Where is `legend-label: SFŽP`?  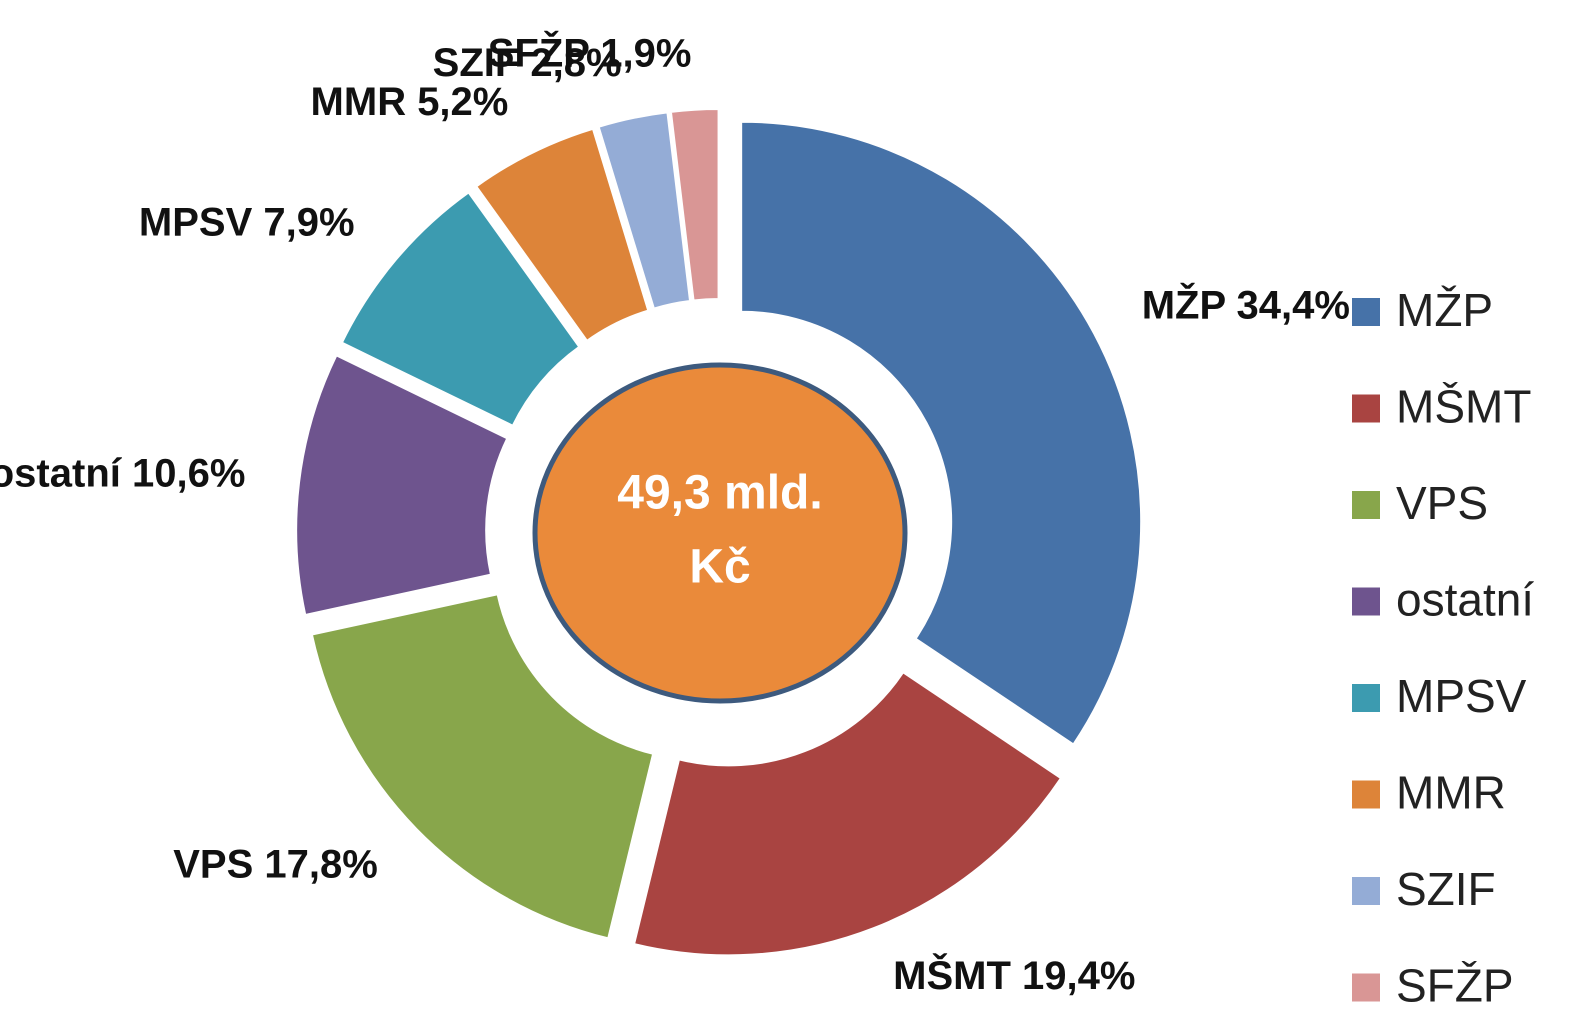 legend-label: SFŽP is located at coordinates (1455, 986).